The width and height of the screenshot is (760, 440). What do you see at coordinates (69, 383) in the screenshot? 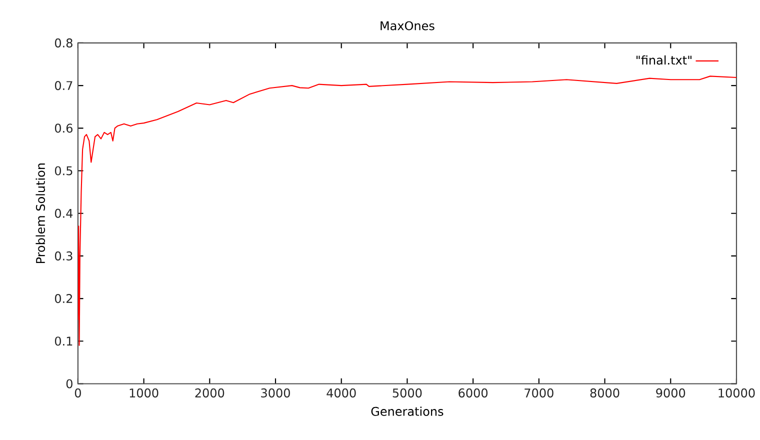
I see `y-tick-label: 0` at bounding box center [69, 383].